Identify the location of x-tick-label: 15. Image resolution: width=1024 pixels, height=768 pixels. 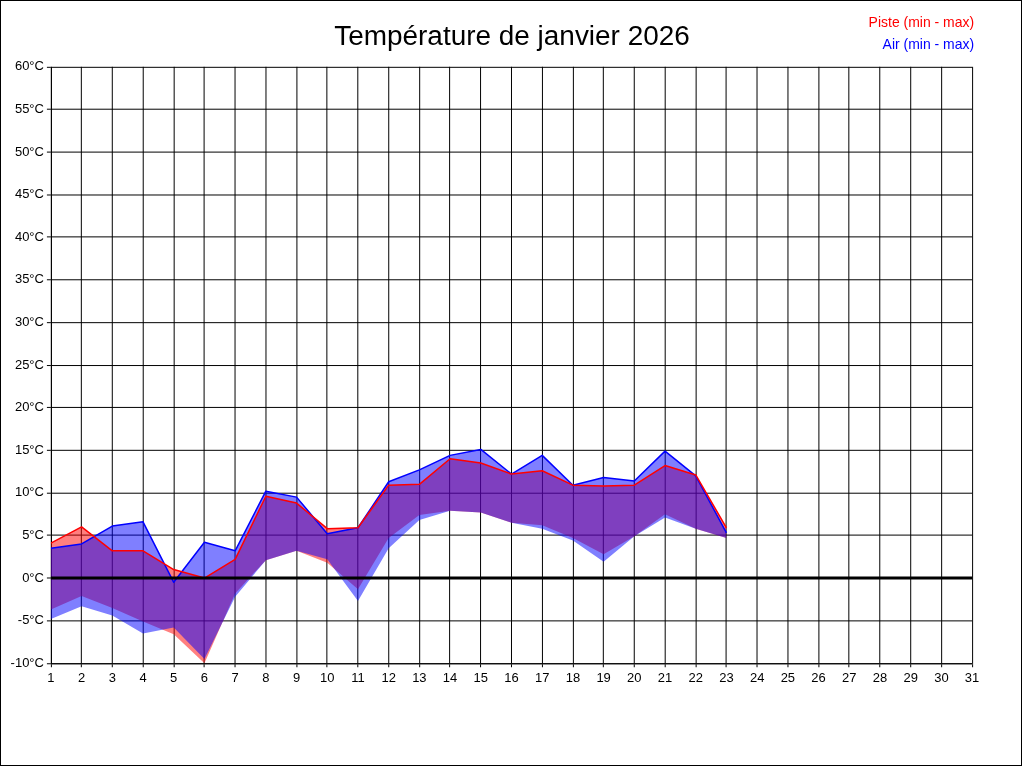
(481, 677).